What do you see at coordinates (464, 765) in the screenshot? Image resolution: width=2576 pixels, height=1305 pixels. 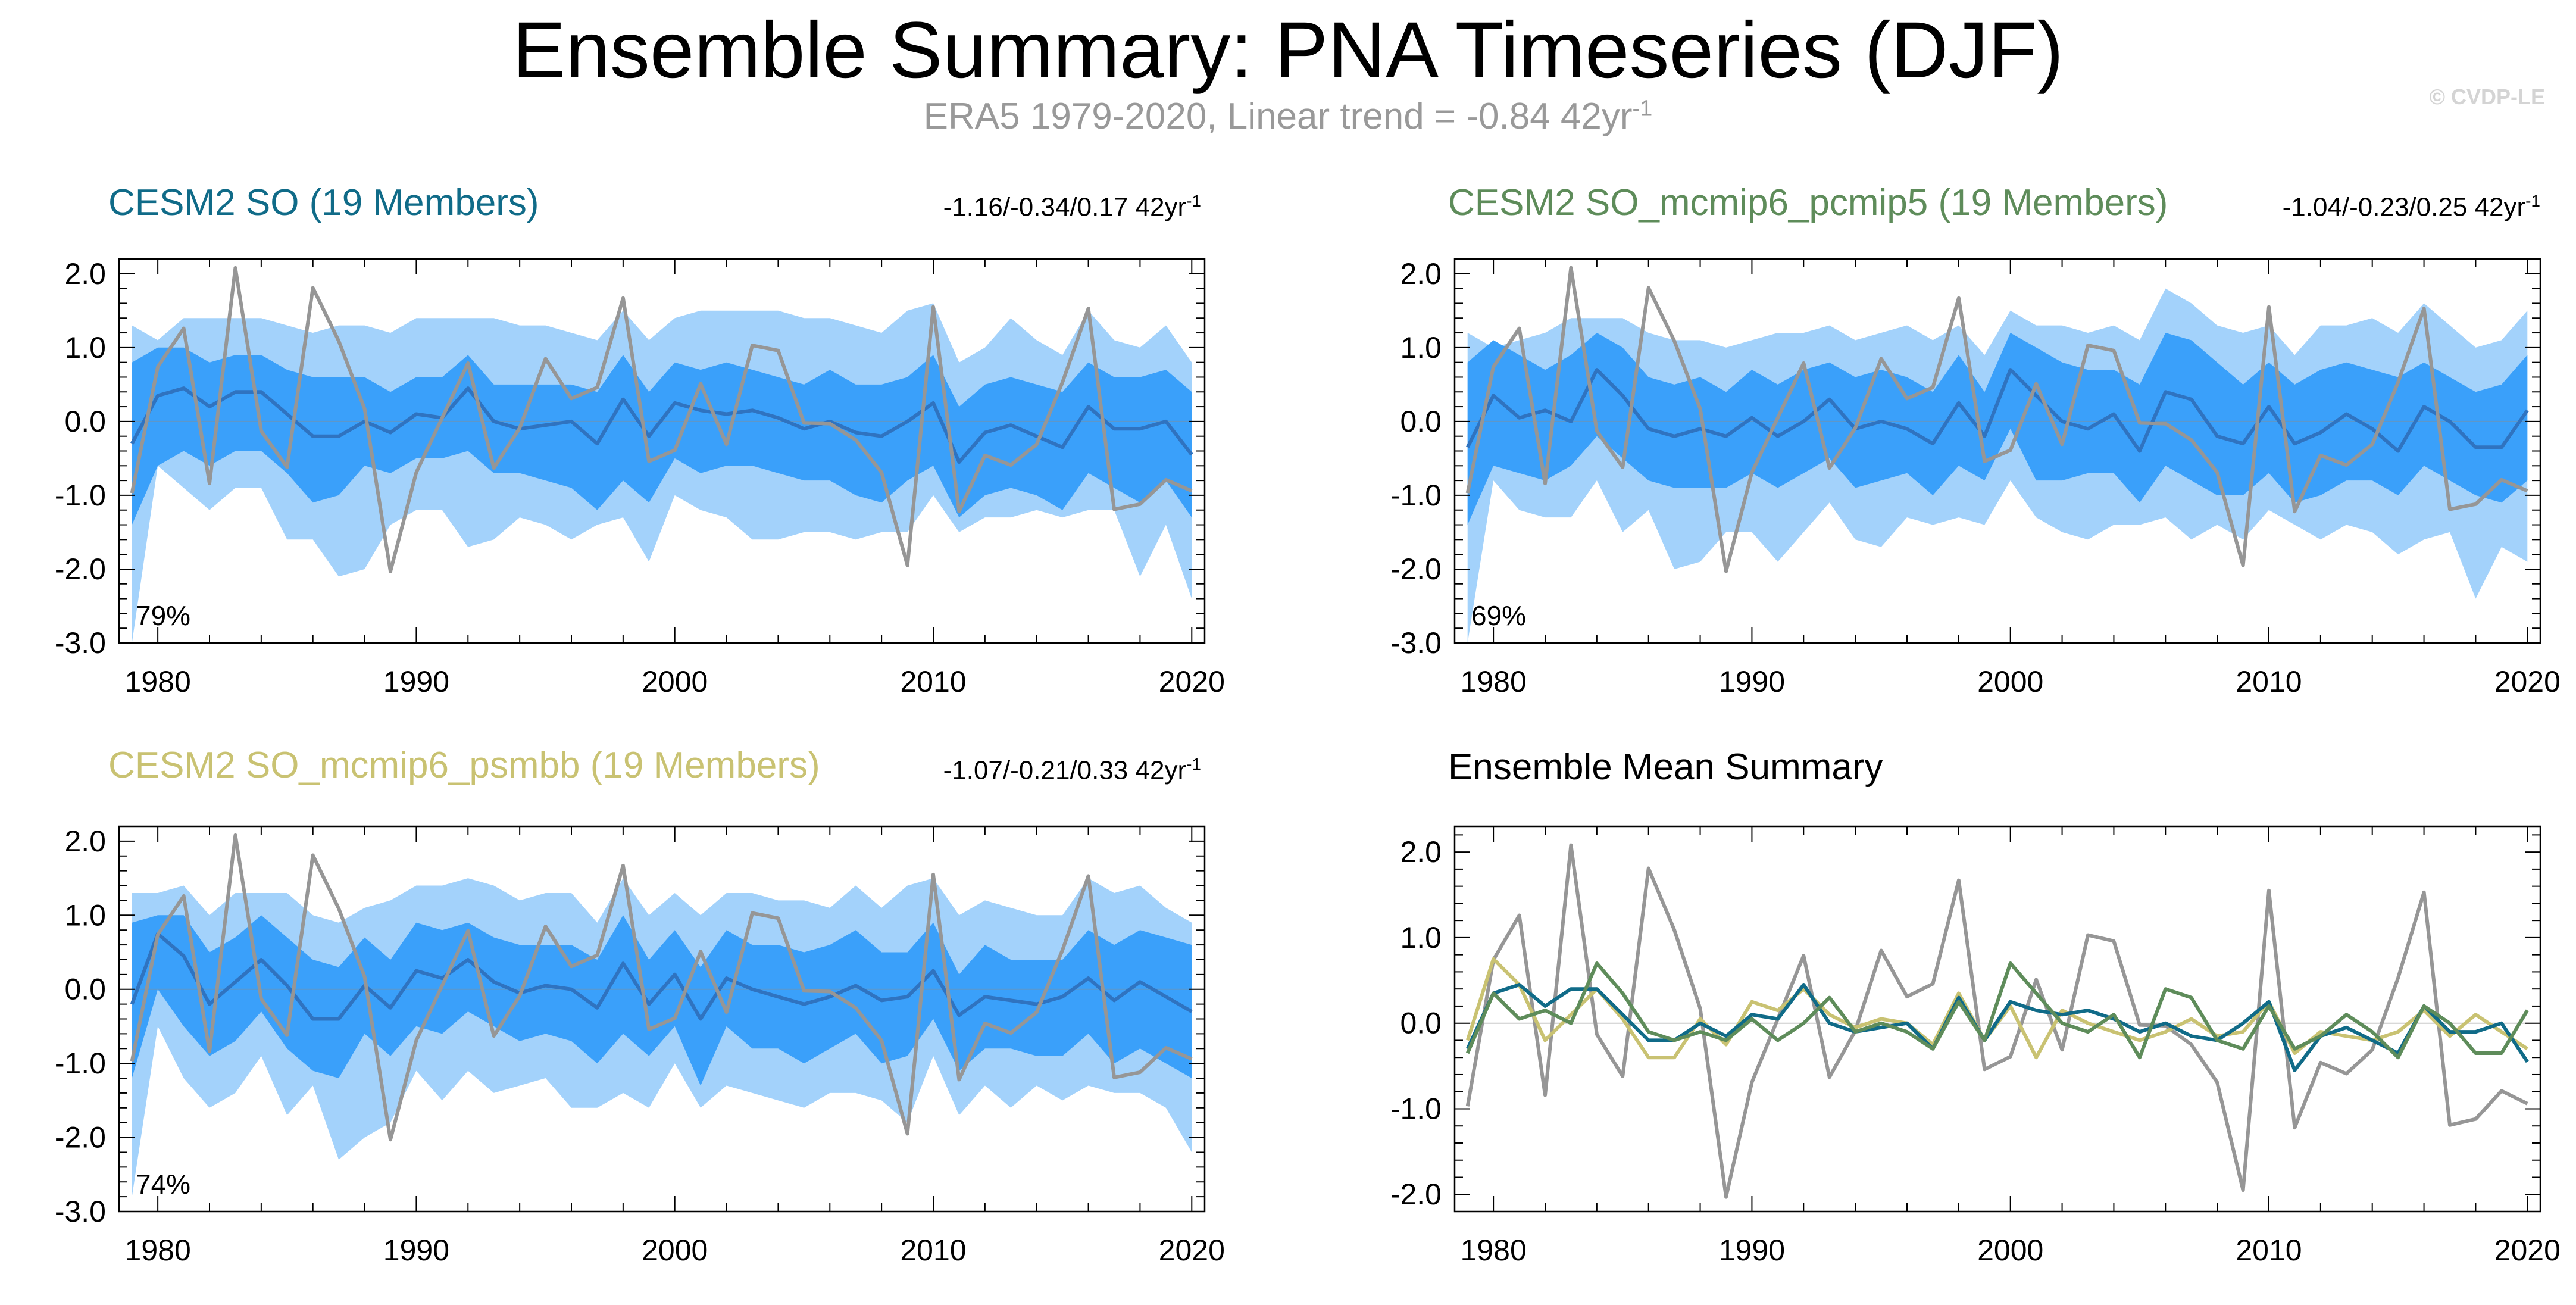 I see `panel-title-psmbb: CESM2 SO_mcmip6_psmbb (19 Members)` at bounding box center [464, 765].